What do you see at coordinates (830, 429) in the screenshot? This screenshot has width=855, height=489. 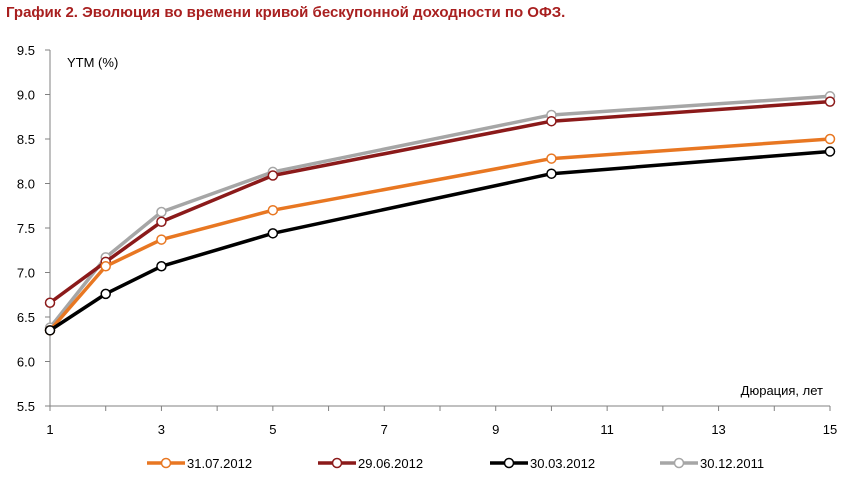 I see `x-tick-label: 15` at bounding box center [830, 429].